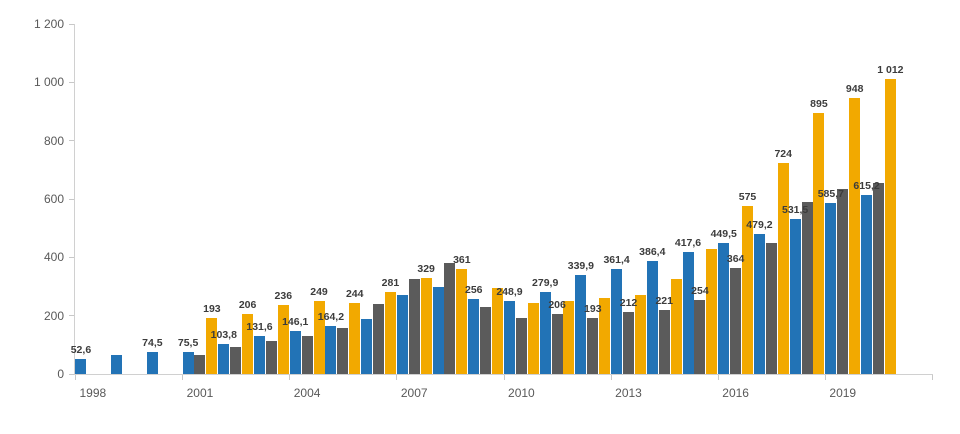  I want to click on bar-value-label: 279,9, so click(545, 283).